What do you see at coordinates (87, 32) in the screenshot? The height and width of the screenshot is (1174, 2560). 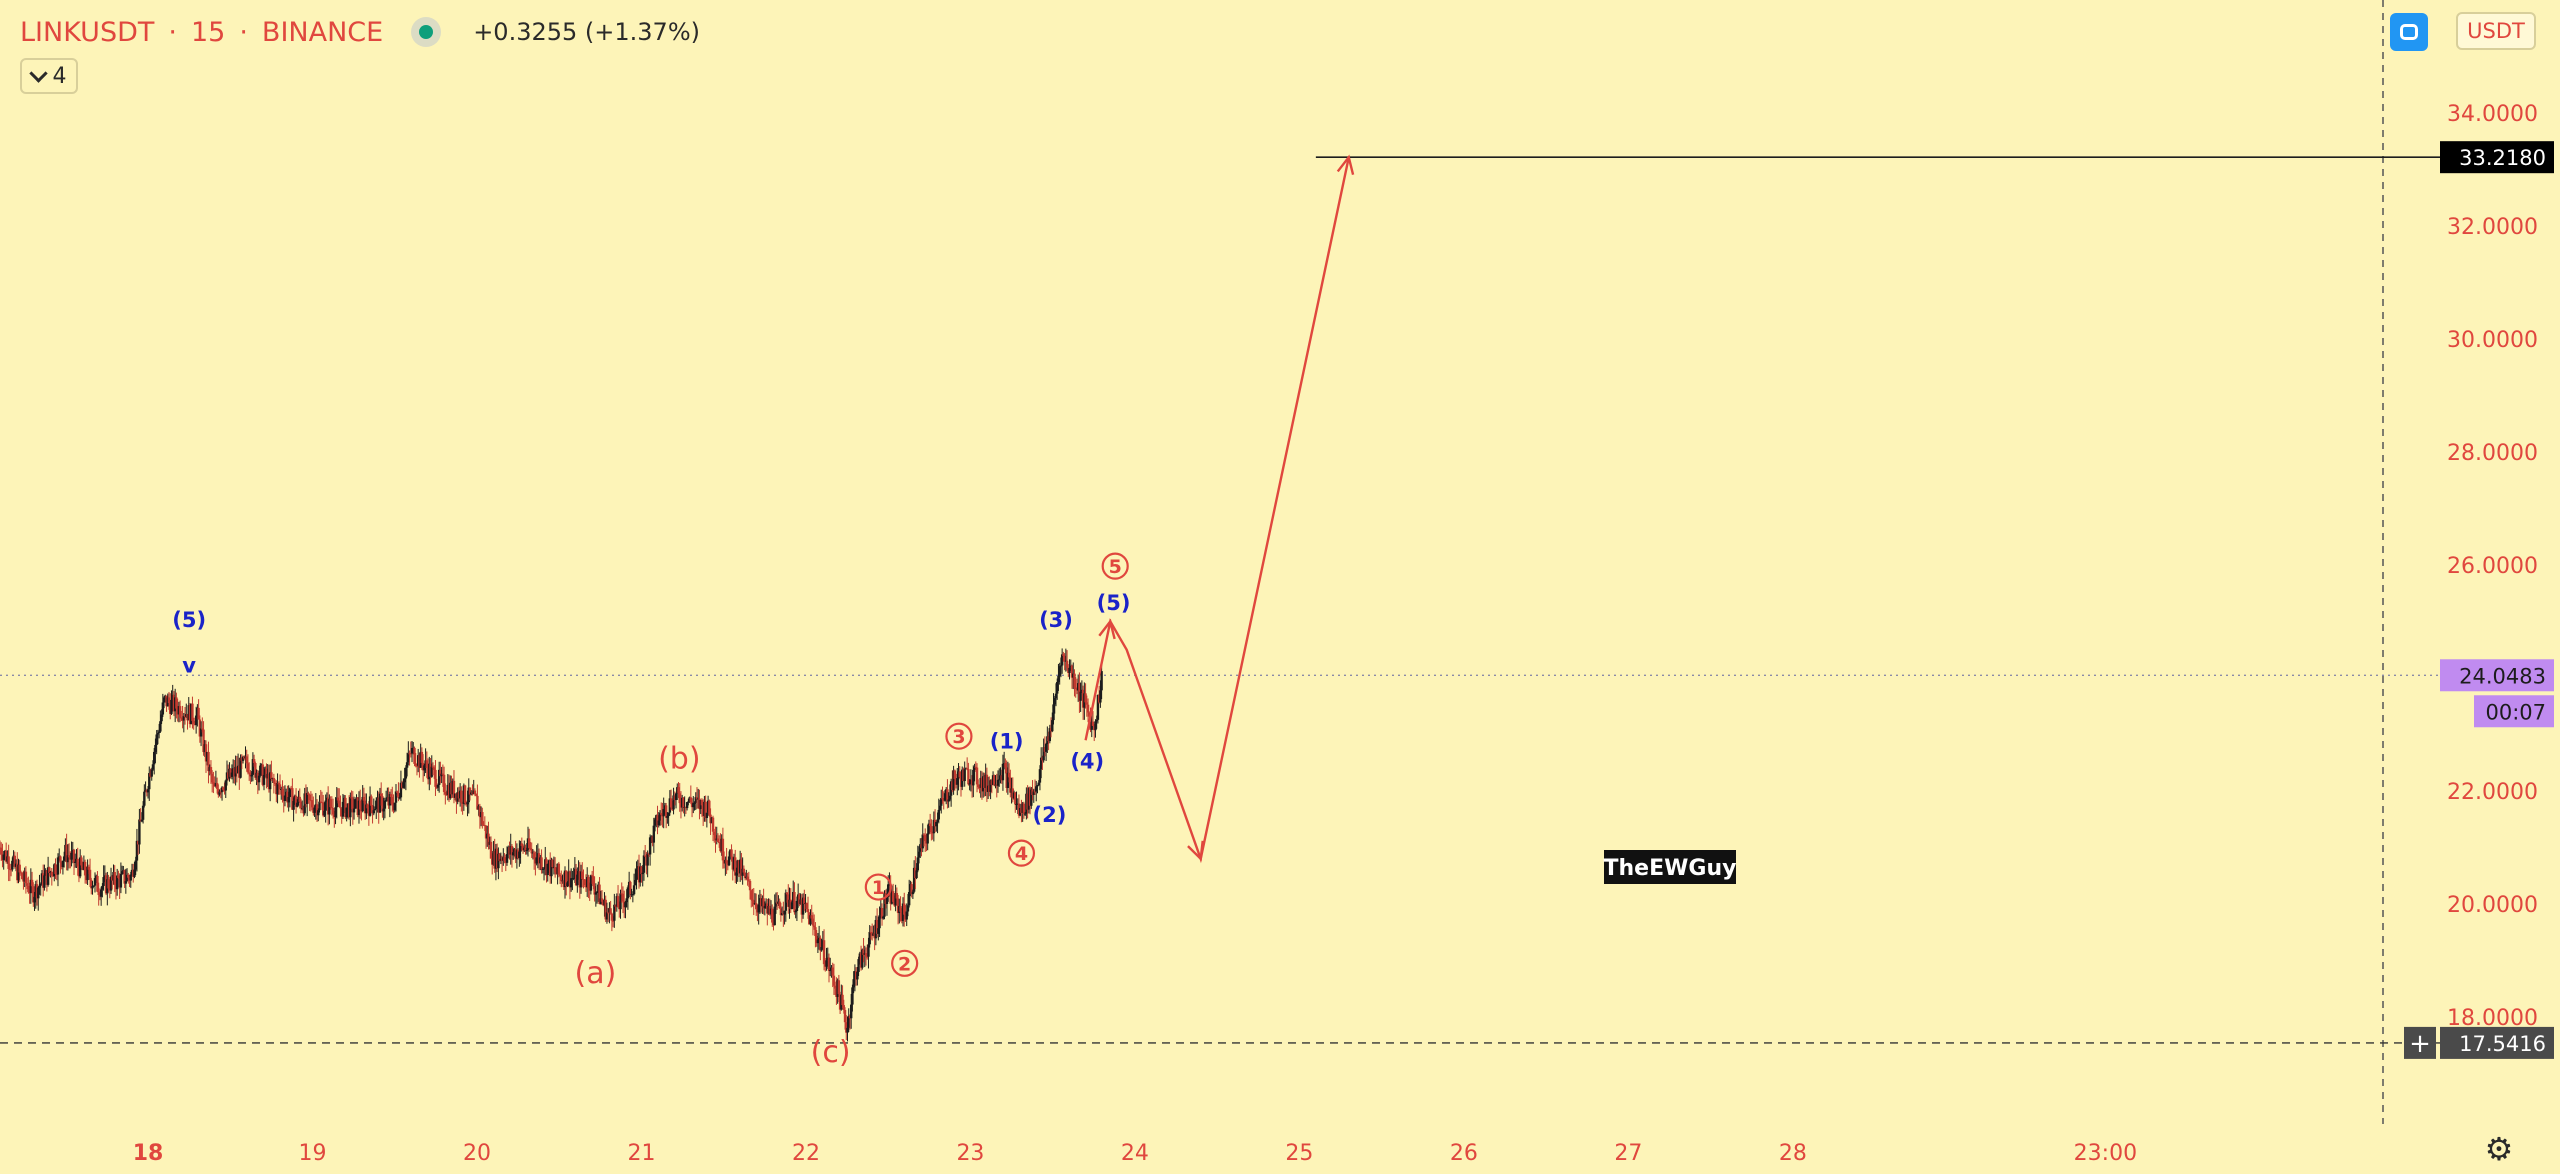 I see `symbol-name: LINKUSDT` at bounding box center [87, 32].